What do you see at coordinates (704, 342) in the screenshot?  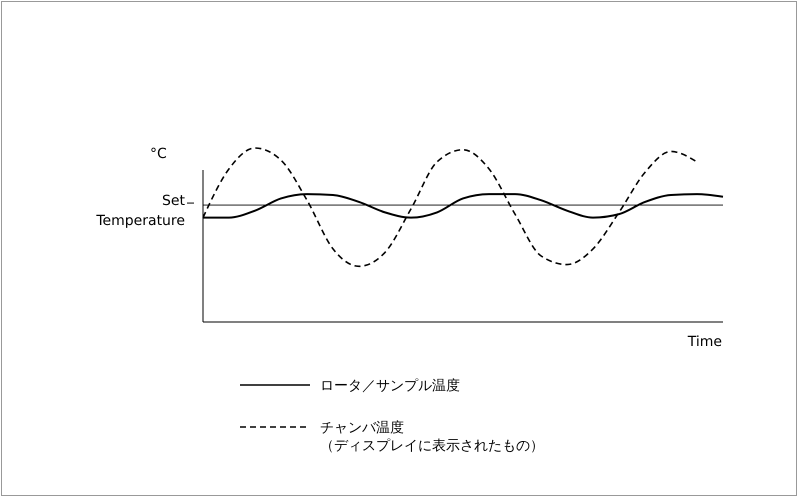 I see `x-axis-title: Time` at bounding box center [704, 342].